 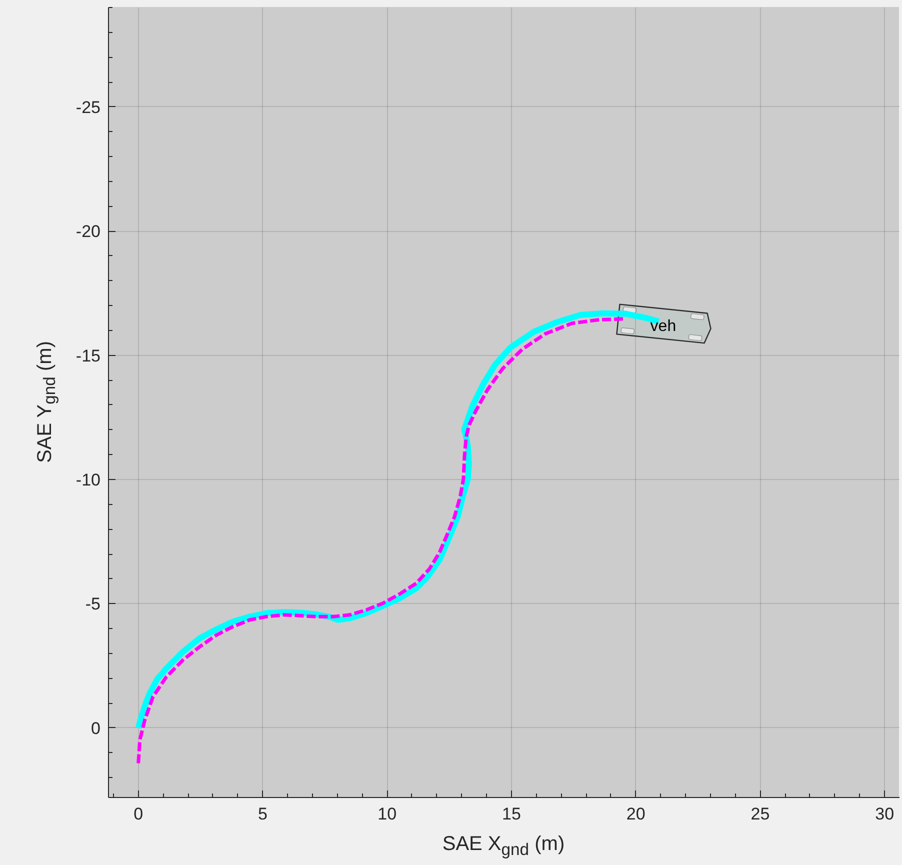 What do you see at coordinates (636, 814) in the screenshot?
I see `x-tick-label: 20` at bounding box center [636, 814].